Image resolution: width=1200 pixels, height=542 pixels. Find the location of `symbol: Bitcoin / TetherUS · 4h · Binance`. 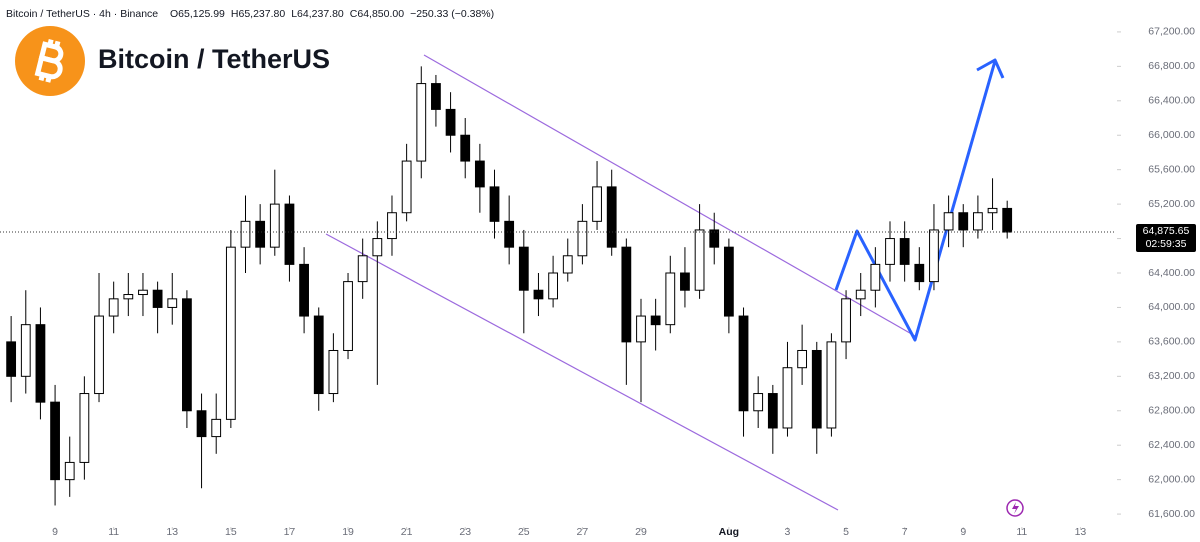

symbol: Bitcoin / TetherUS · 4h · Binance is located at coordinates (82, 14).